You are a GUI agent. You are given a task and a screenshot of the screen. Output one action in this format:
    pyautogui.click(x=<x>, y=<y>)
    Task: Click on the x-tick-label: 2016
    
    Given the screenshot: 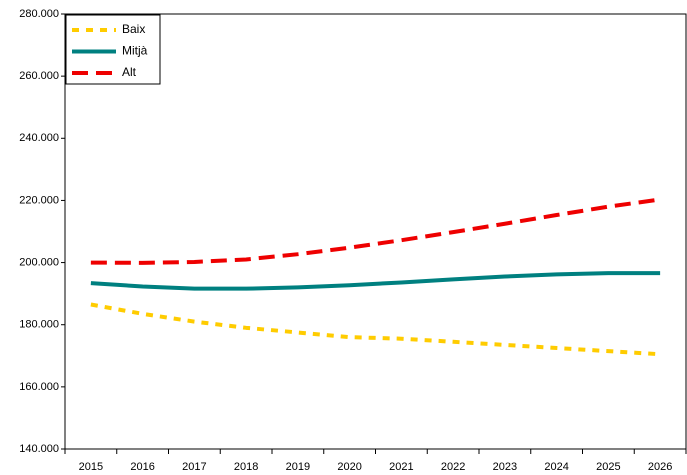 What is the action you would take?
    pyautogui.click(x=142, y=467)
    